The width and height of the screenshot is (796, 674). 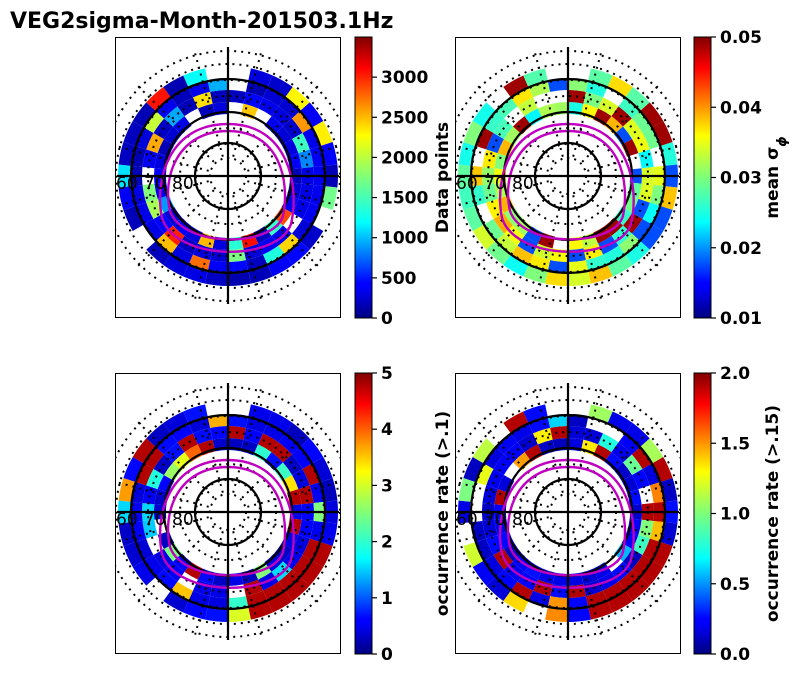 What do you see at coordinates (523, 520) in the screenshot?
I see `latitude-label: 80` at bounding box center [523, 520].